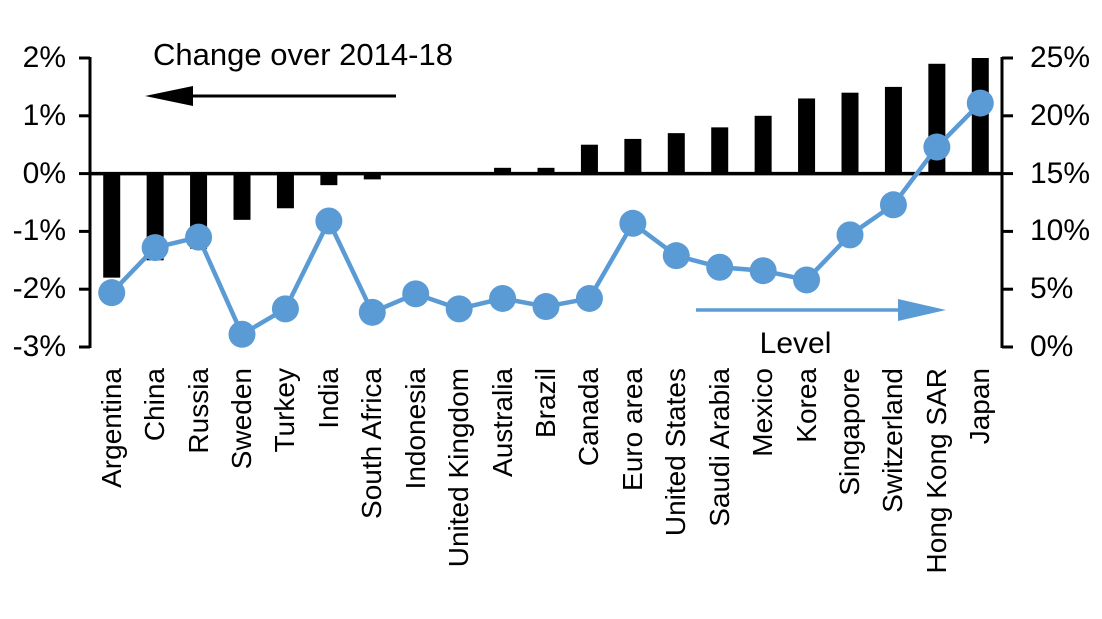 The height and width of the screenshot is (619, 1102). What do you see at coordinates (893, 440) in the screenshot?
I see `x-label-switzerland: Switzerland` at bounding box center [893, 440].